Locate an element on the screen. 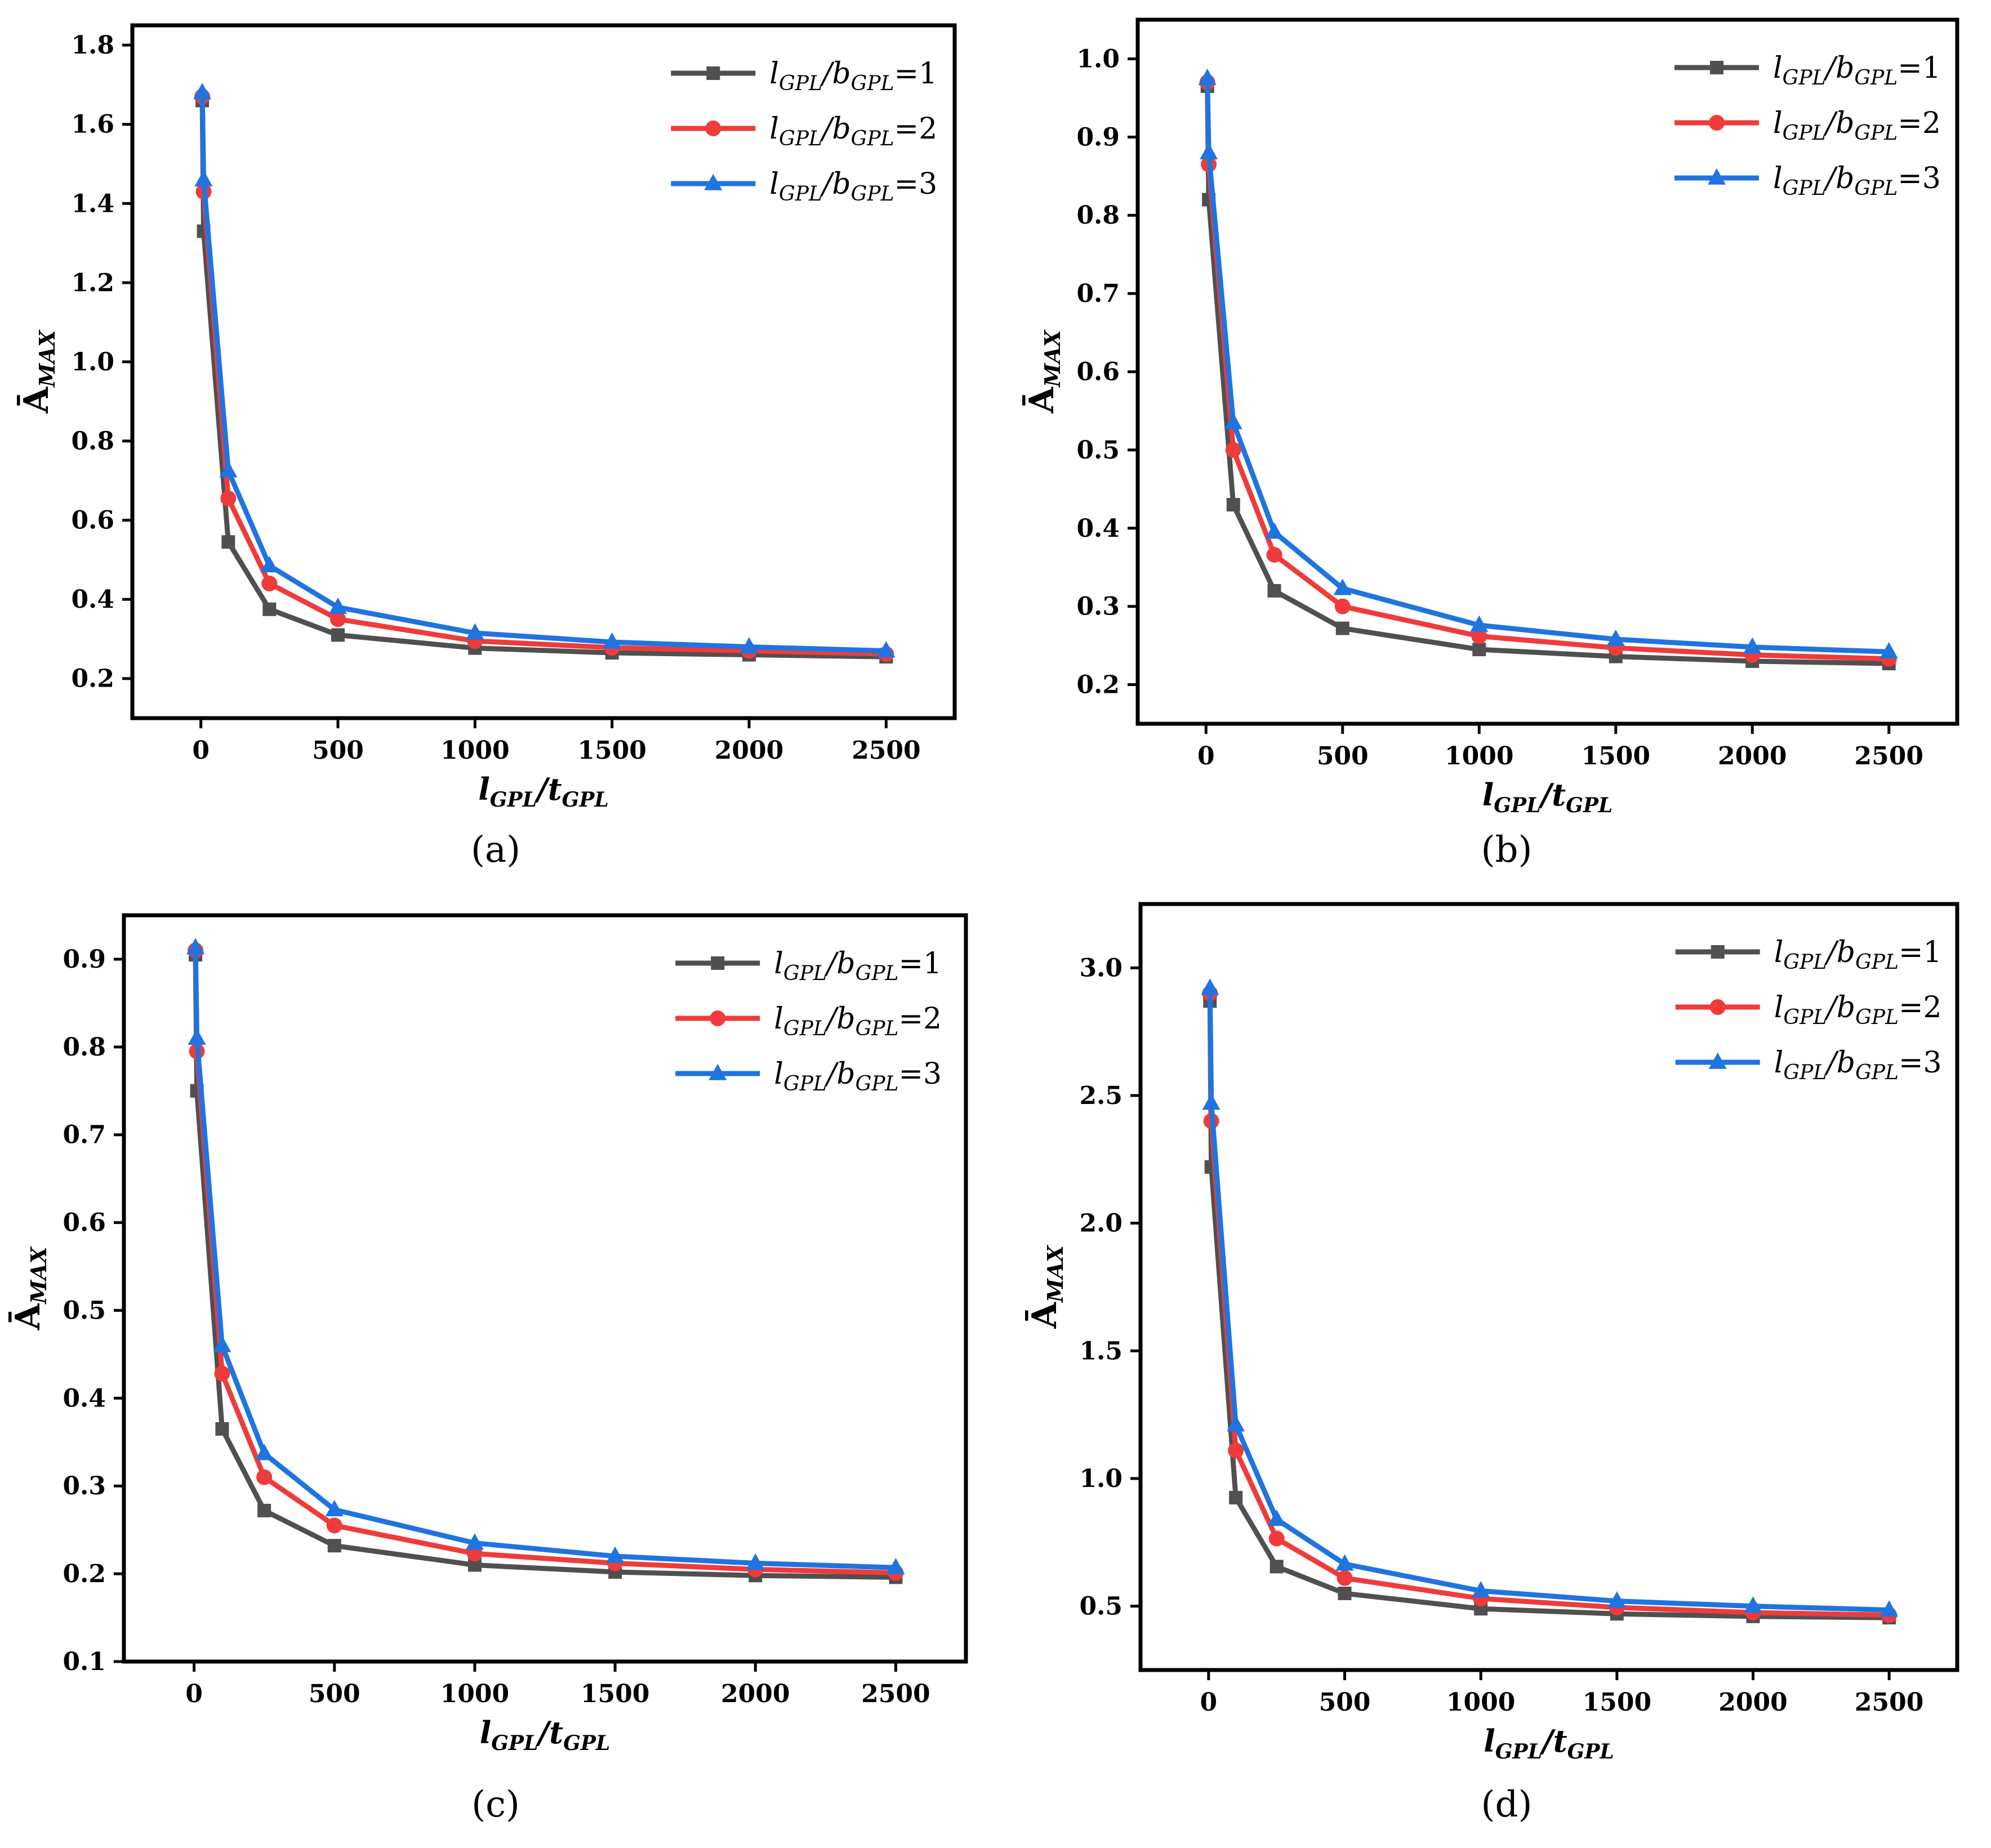  x-tick-label: 500 is located at coordinates (1343, 757).